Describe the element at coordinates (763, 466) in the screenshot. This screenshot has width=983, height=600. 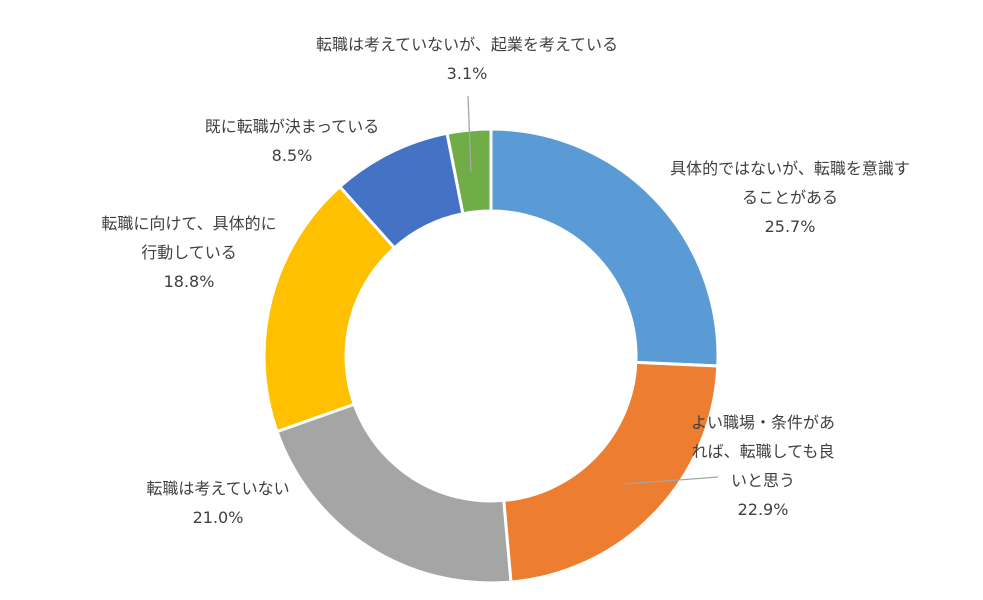
I see `data-label-slice-2: よい職場・条件があれば、転職しても良いと思う 22.9%` at that location.